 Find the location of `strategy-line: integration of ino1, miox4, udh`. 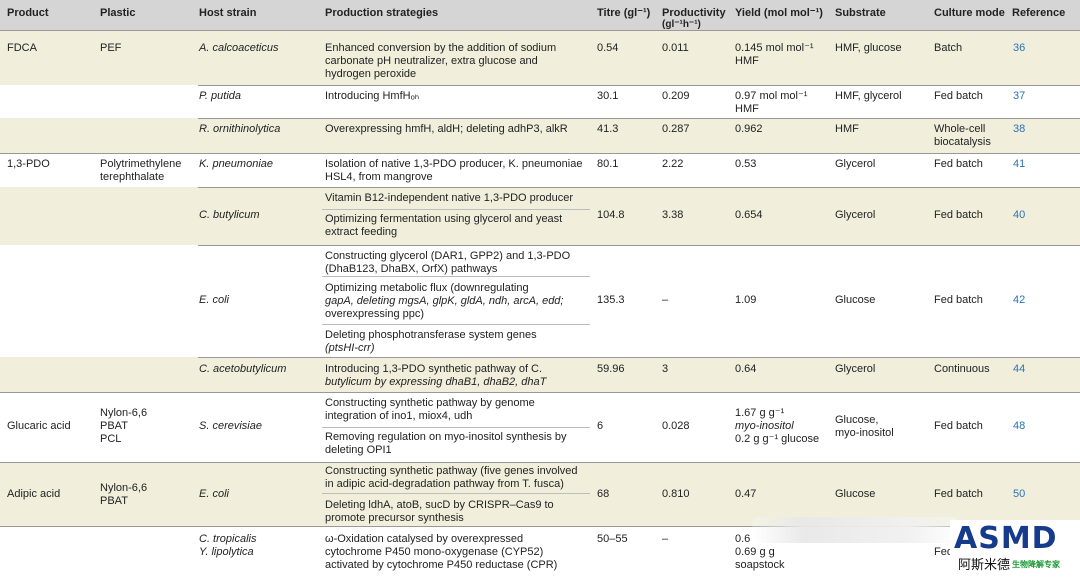

strategy-line: integration of ino1, miox4, udh is located at coordinates (399, 416).